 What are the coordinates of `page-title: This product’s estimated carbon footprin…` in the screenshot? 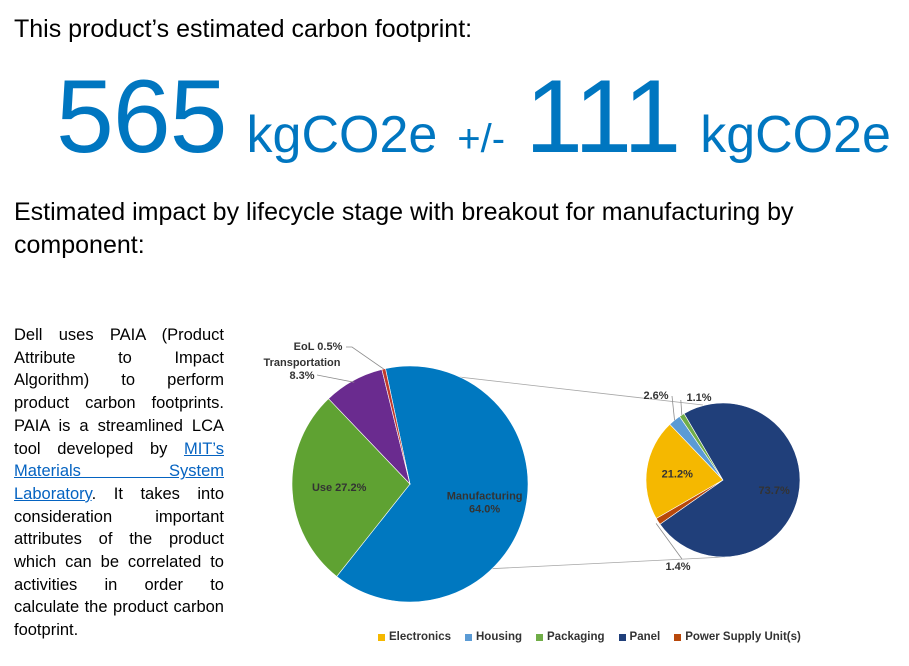 It's located at (243, 29).